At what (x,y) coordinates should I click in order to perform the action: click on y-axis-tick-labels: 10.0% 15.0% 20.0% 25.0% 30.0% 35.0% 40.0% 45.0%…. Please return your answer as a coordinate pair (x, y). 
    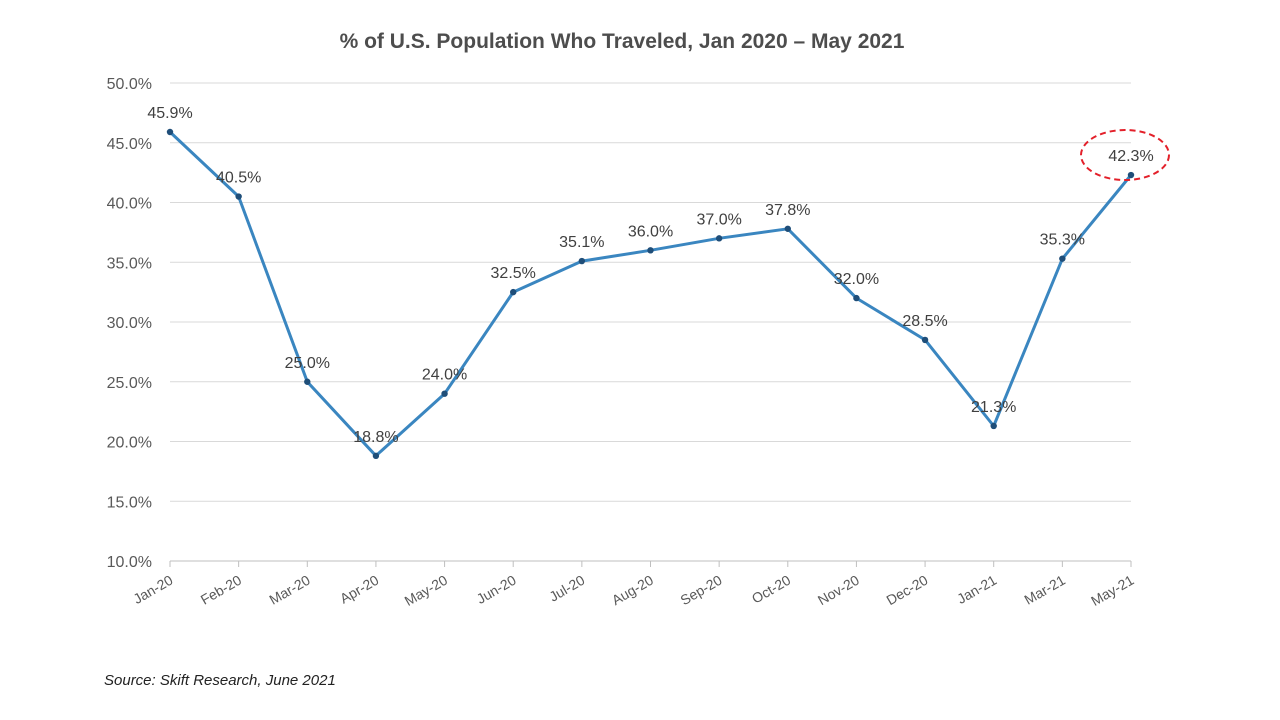
    Looking at the image, I should click on (129, 323).